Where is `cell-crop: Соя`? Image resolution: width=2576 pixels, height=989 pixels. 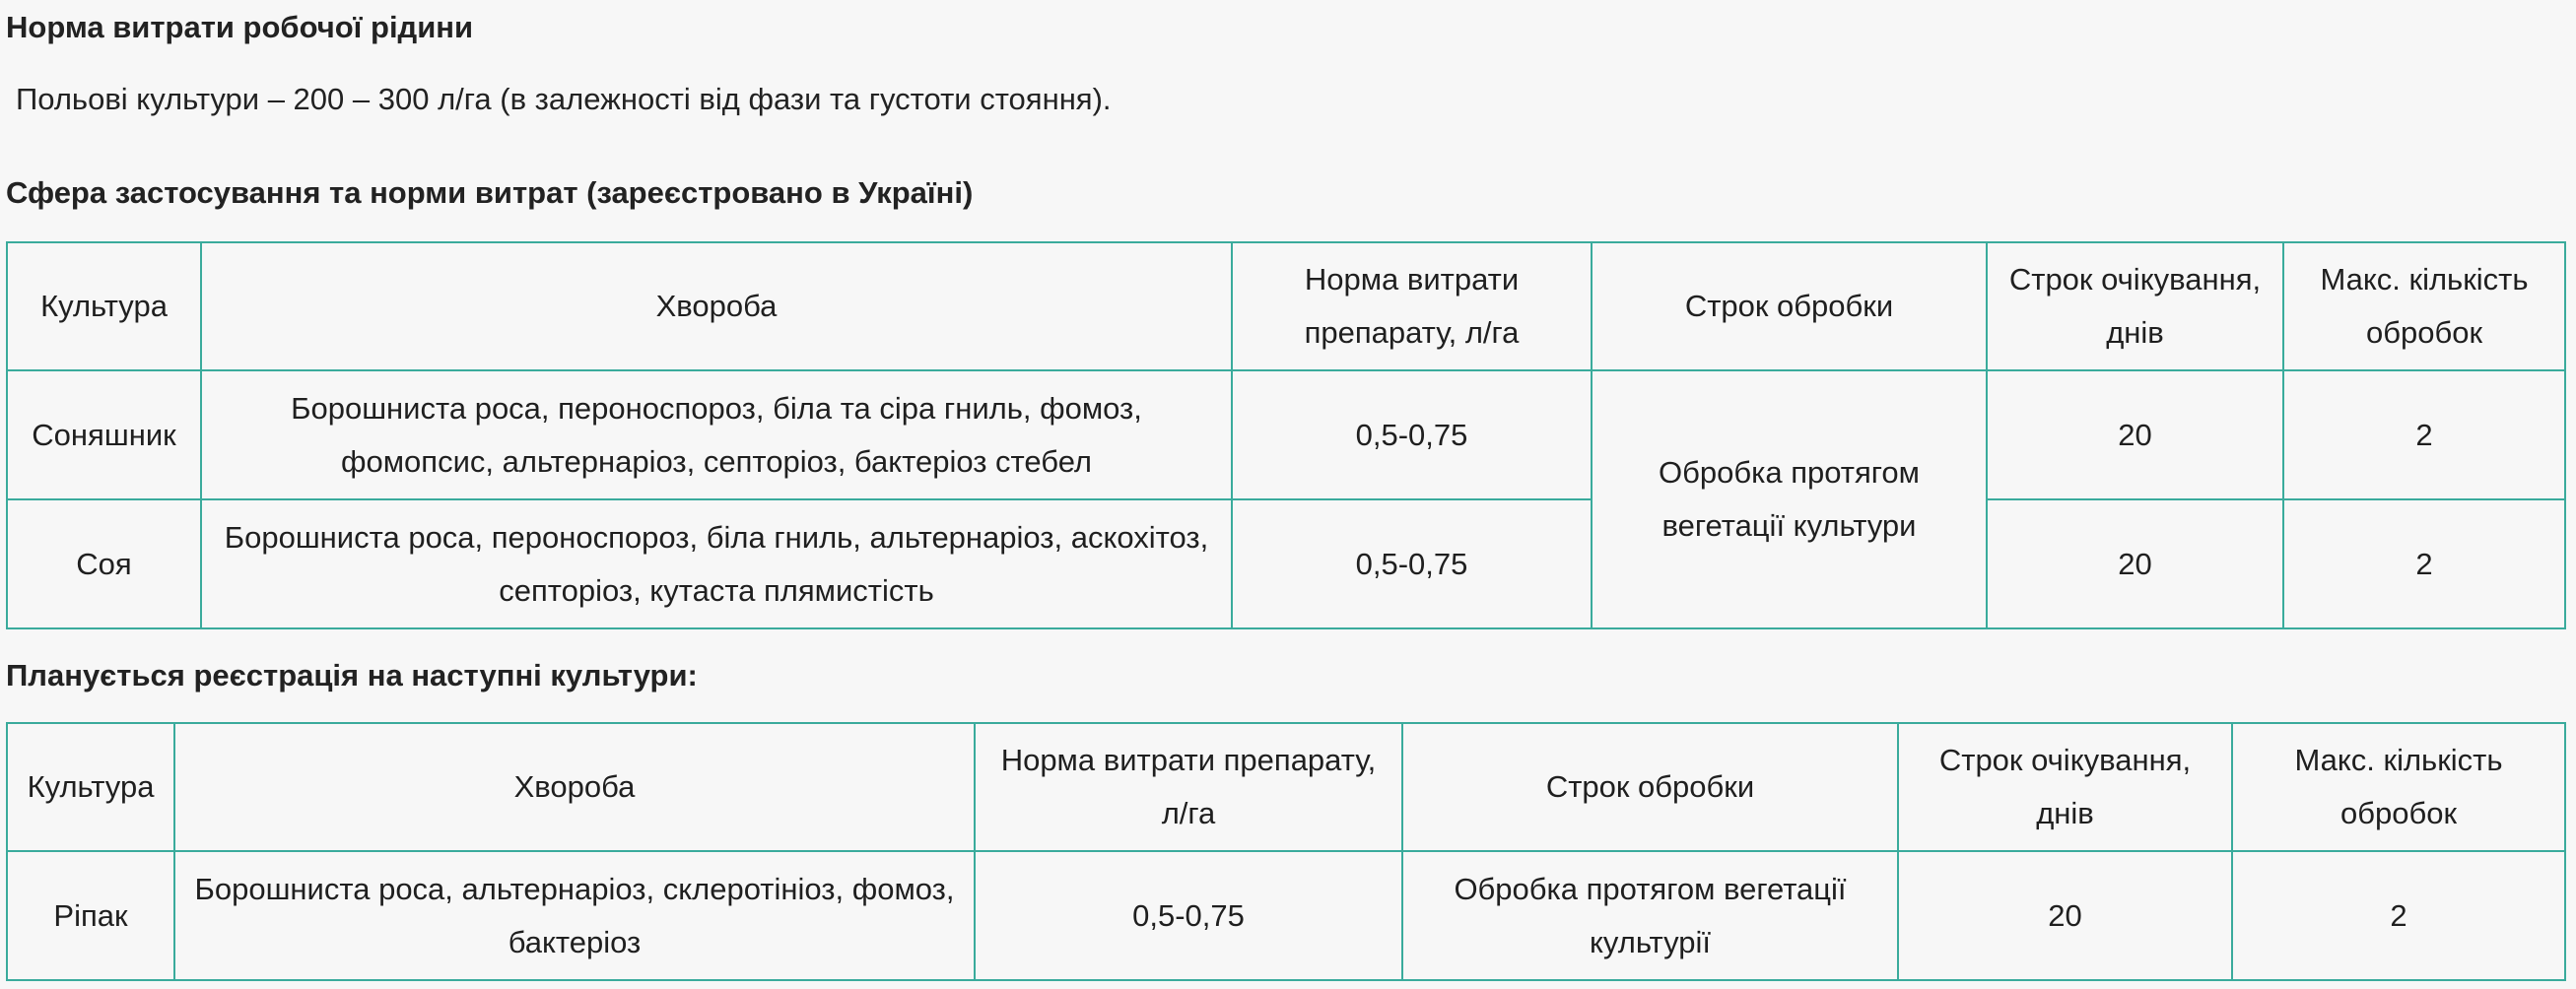
cell-crop: Соя is located at coordinates (104, 563).